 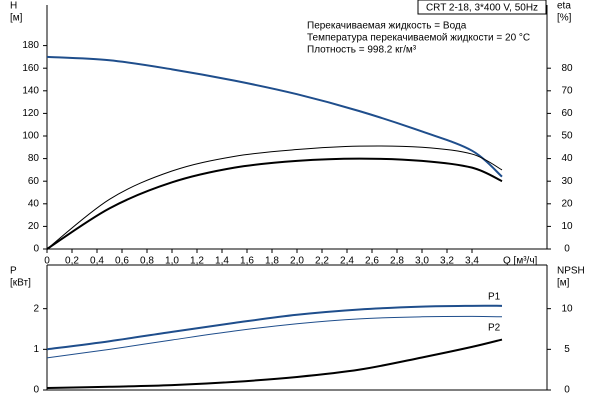 I want to click on y-tick-label: 2, so click(x=36, y=308).